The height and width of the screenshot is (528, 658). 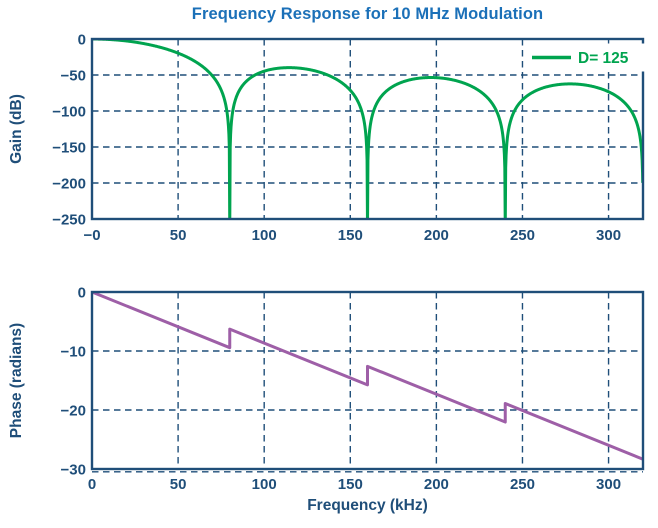 I want to click on phase-y-tick-labels: 0 −10 −20 −30, so click(x=73, y=382).